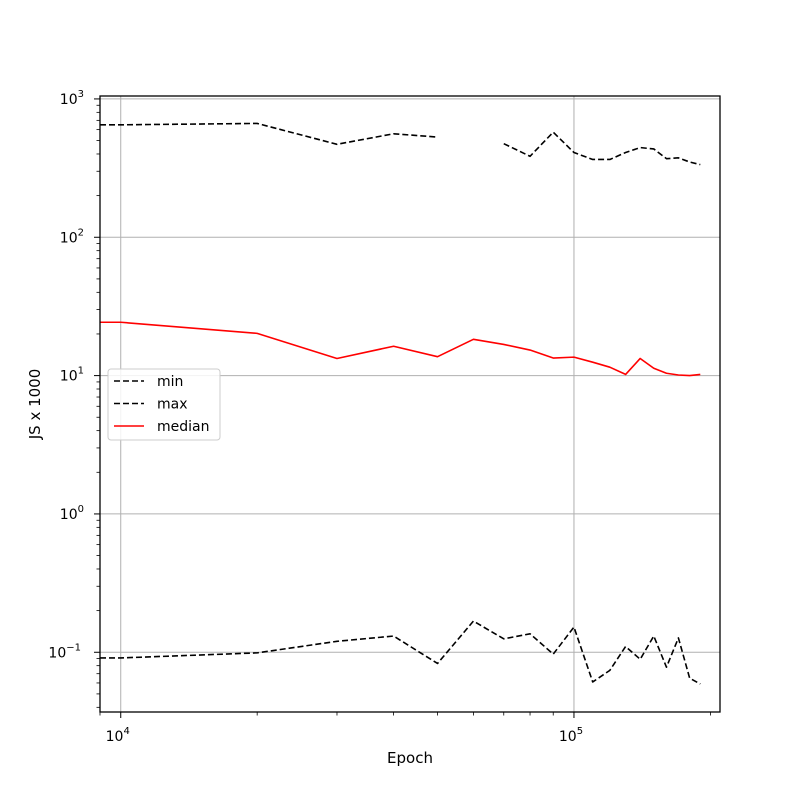 The image size is (800, 800). Describe the element at coordinates (81, 509) in the screenshot. I see `y-tick-exponent-1: 0` at that location.